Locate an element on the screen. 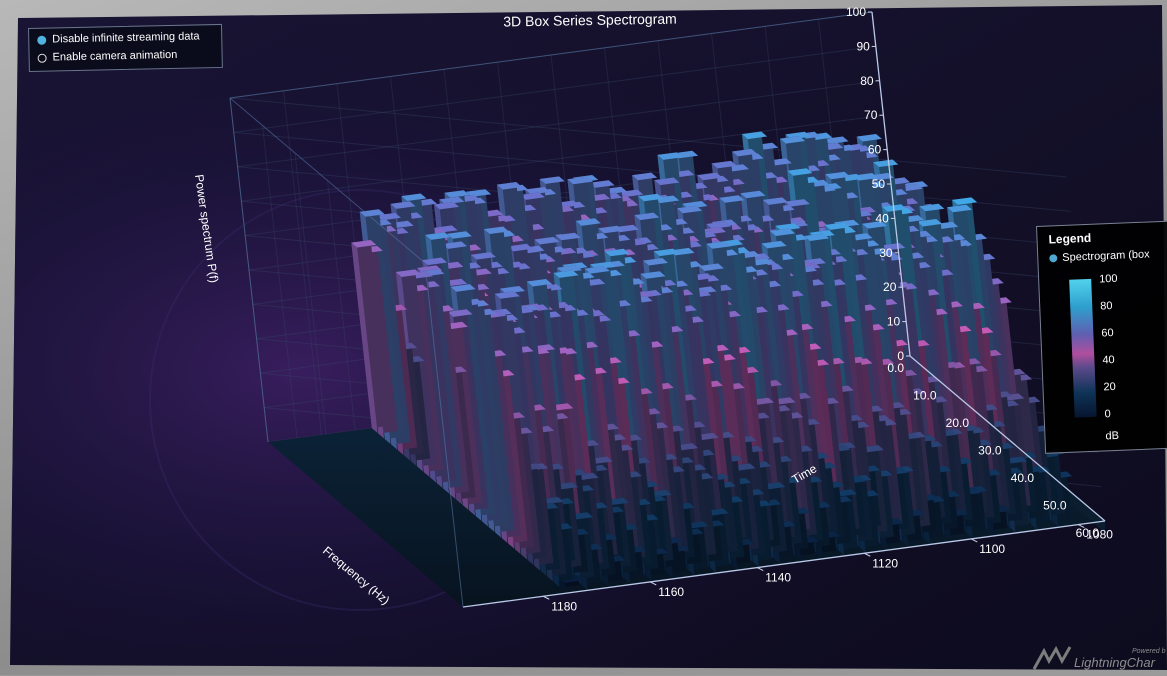  x-tick-label: 30.0 is located at coordinates (990, 451).